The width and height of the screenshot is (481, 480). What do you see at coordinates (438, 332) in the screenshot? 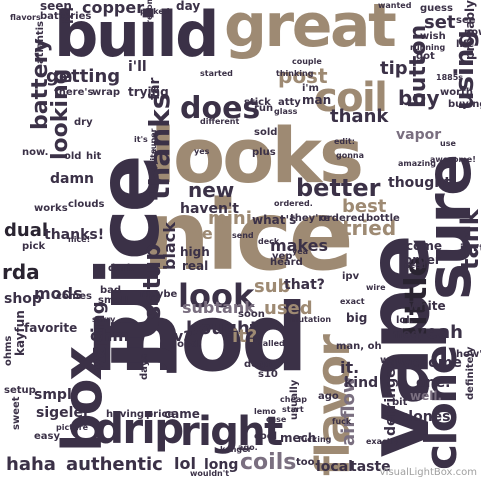
I see `cloud-word: yeah` at bounding box center [438, 332].